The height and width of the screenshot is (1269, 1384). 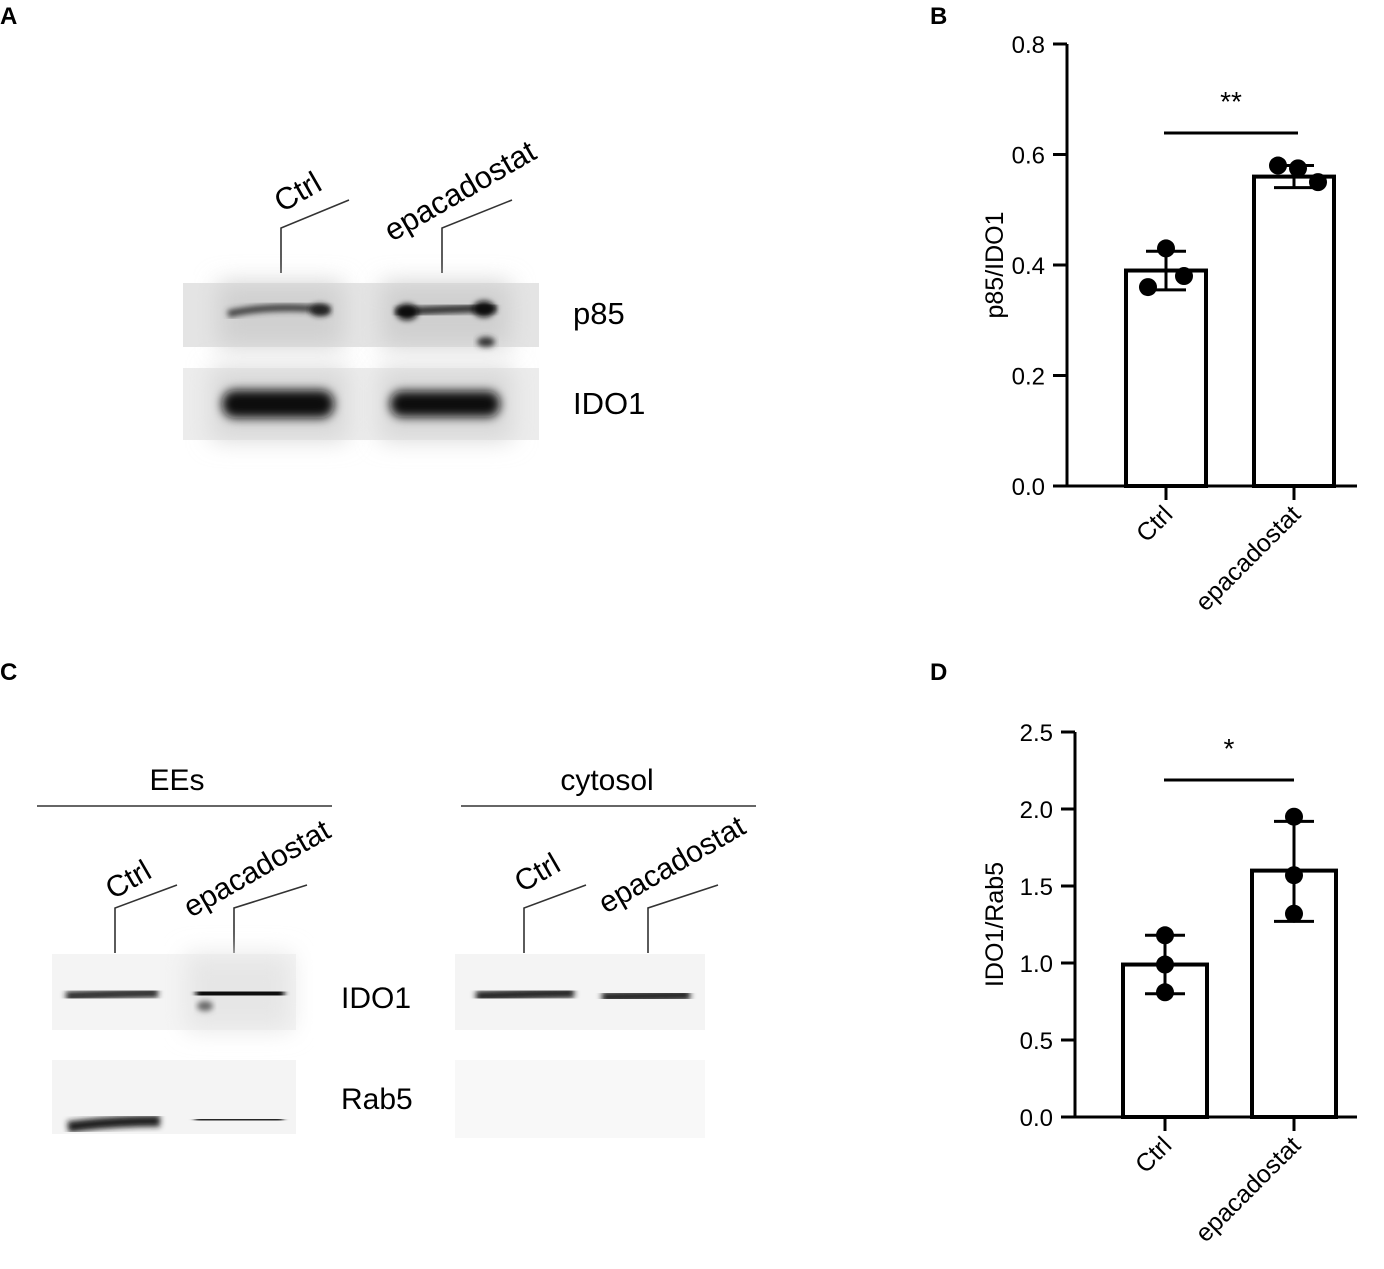 What do you see at coordinates (1036, 1118) in the screenshot?
I see `y-tick-label-d: 0.0` at bounding box center [1036, 1118].